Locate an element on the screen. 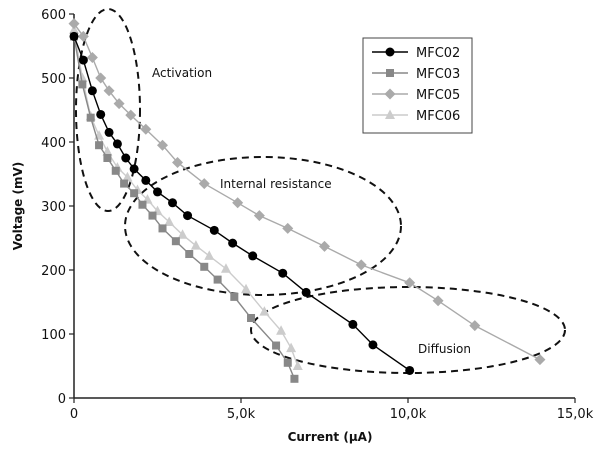 This screenshot has height=451, width=599. legend-label: MFC05 is located at coordinates (438, 95).